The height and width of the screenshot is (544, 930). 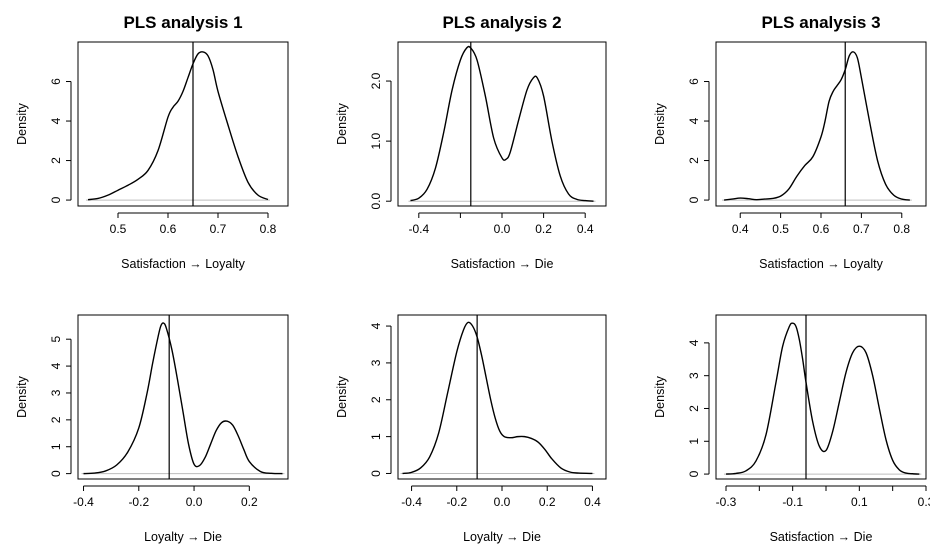 I want to click on x-tick-label: -0.3, so click(x=726, y=502).